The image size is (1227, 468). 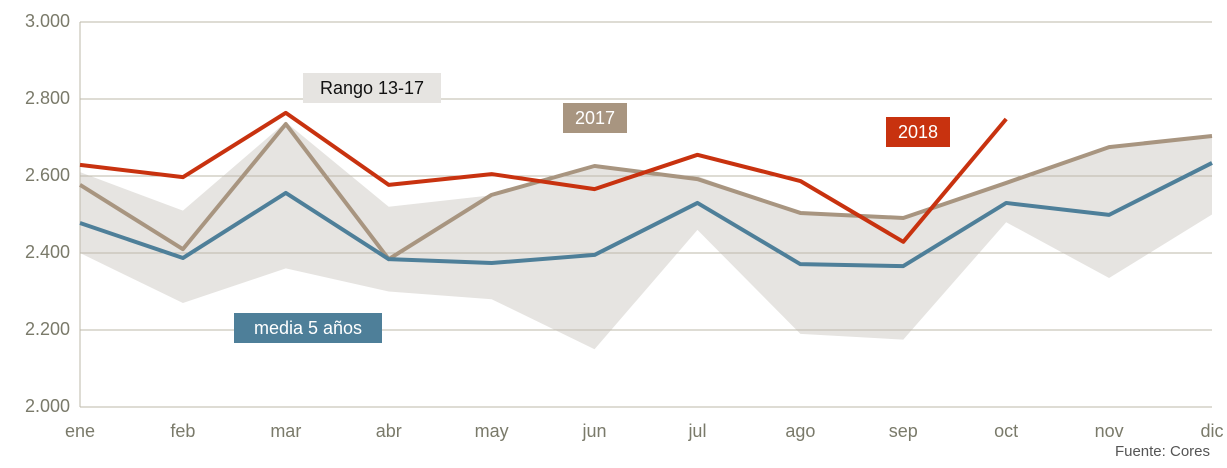 I want to click on y-tick-label: 2.400, so click(x=47, y=252).